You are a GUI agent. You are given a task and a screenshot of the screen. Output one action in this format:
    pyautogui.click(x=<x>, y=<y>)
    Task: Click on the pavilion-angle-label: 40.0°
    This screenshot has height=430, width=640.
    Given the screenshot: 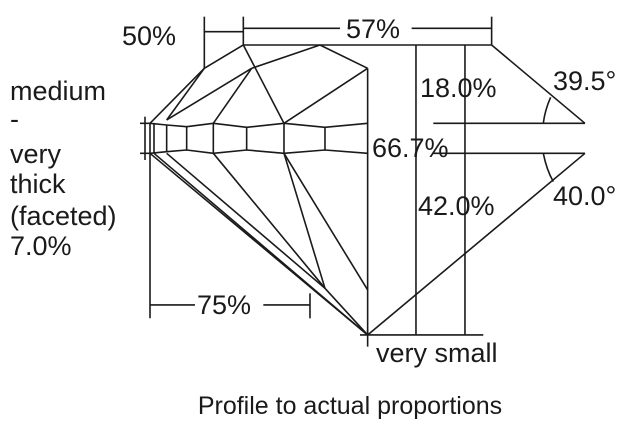 What is the action you would take?
    pyautogui.click(x=584, y=196)
    